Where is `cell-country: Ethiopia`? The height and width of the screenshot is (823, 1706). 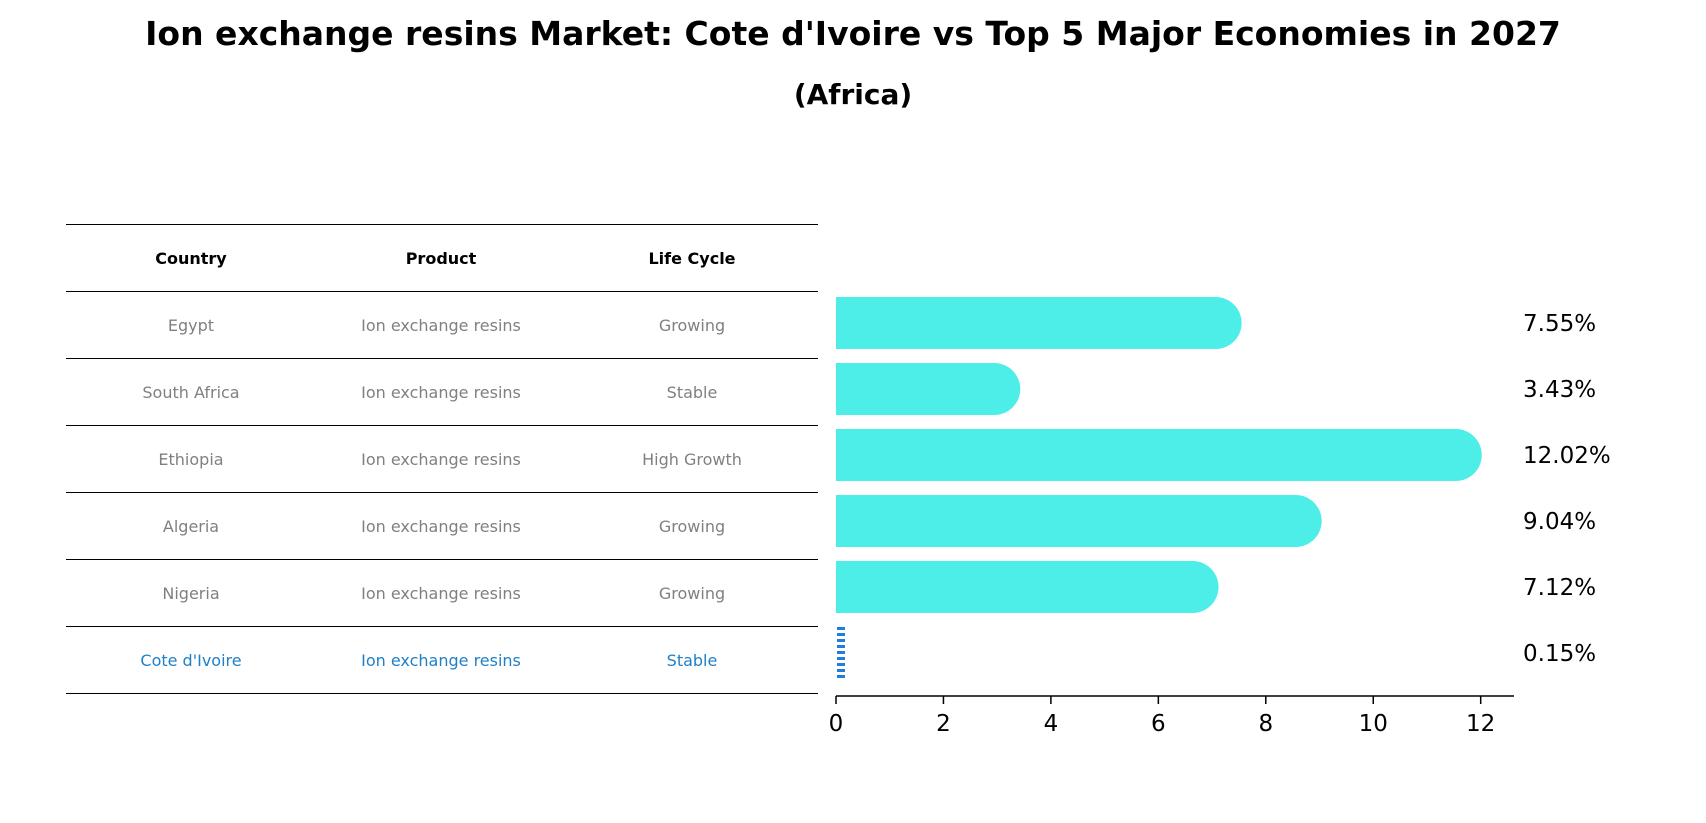 cell-country: Ethiopia is located at coordinates (191, 459).